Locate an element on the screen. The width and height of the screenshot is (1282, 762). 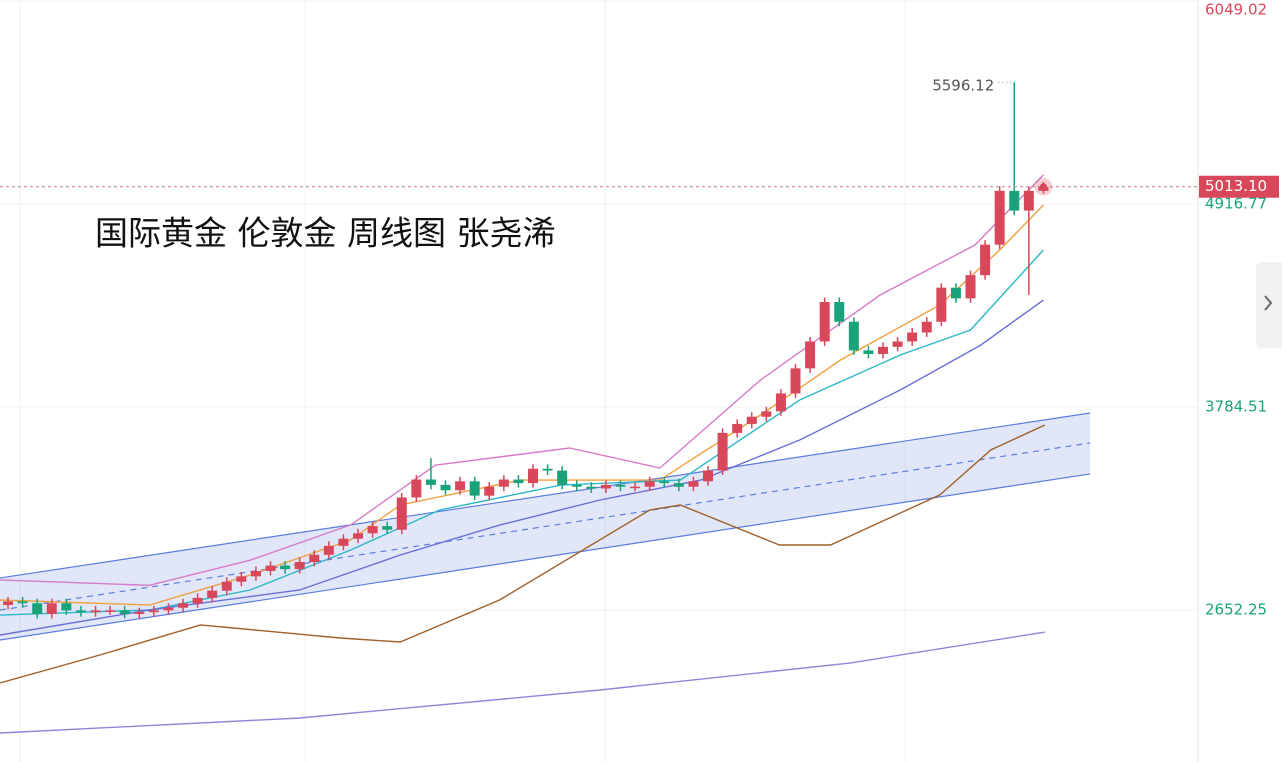
y-tick-label: 2652.25 is located at coordinates (1236, 609).